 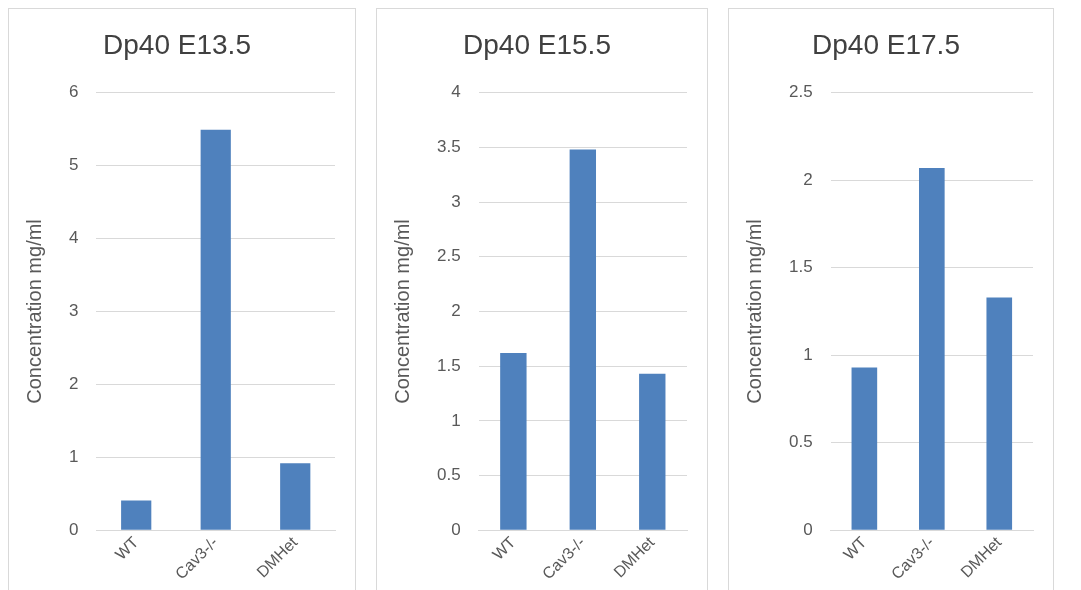 I want to click on chart-title: Dp40 E17.5, so click(x=886, y=44).